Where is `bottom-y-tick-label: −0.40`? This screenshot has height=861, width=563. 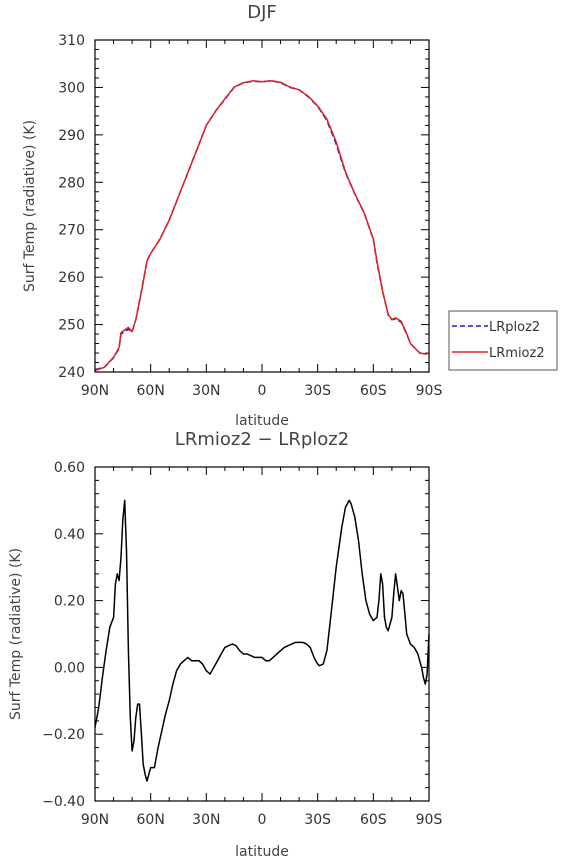 bottom-y-tick-label: −0.40 is located at coordinates (63, 802).